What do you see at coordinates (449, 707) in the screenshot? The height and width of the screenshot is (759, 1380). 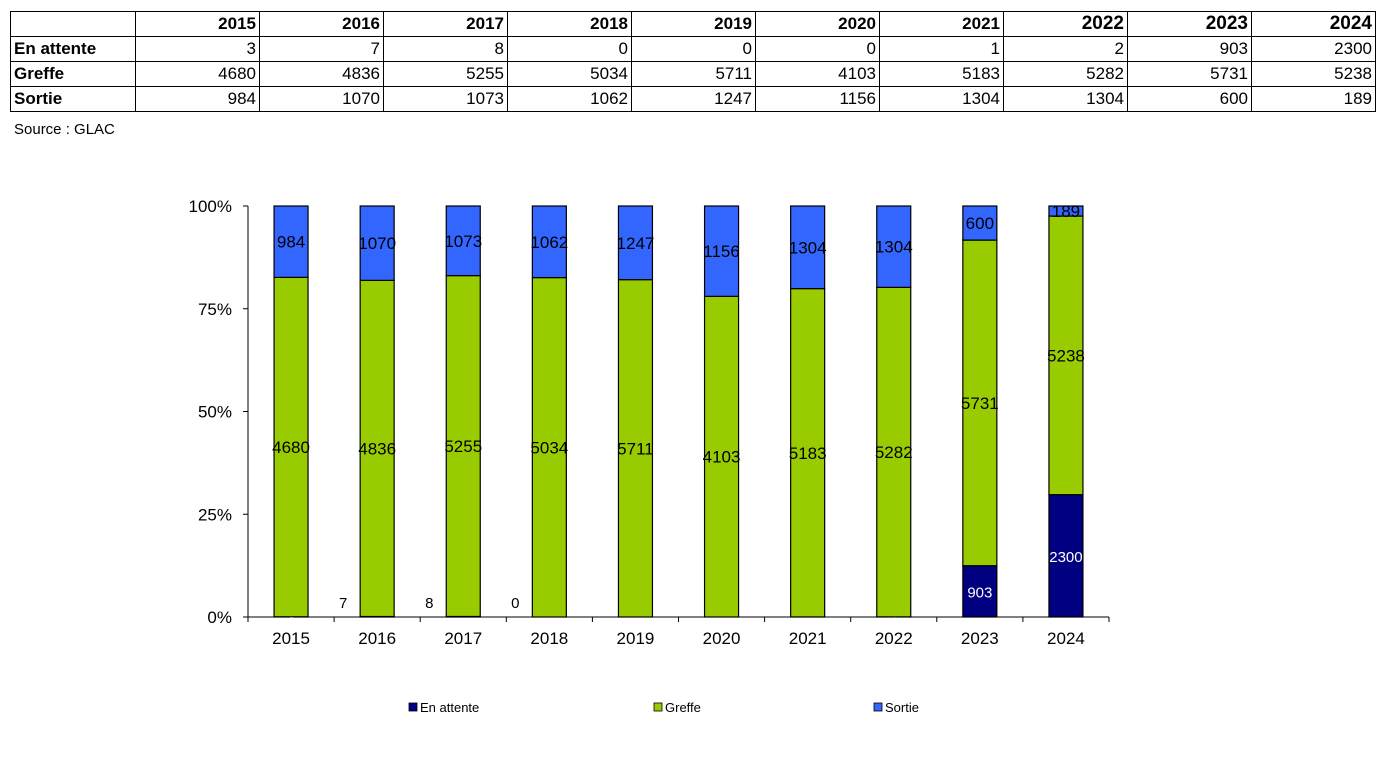 I see `legend-label: En attente` at bounding box center [449, 707].